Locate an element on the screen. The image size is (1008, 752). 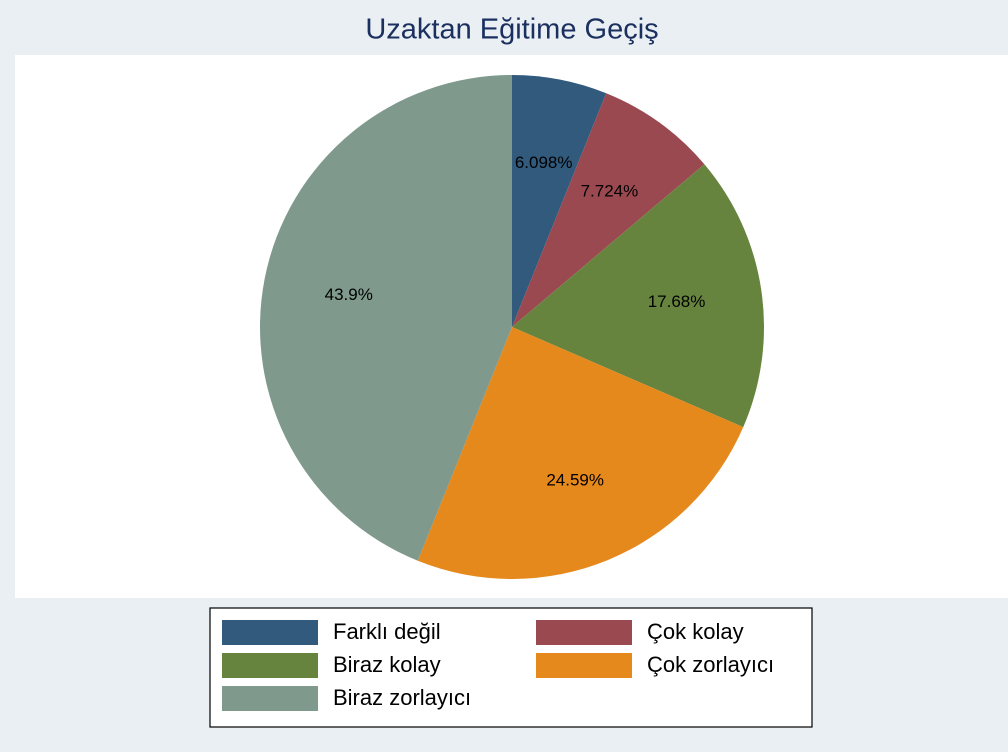
legend-label: Biraz kolay is located at coordinates (387, 664).